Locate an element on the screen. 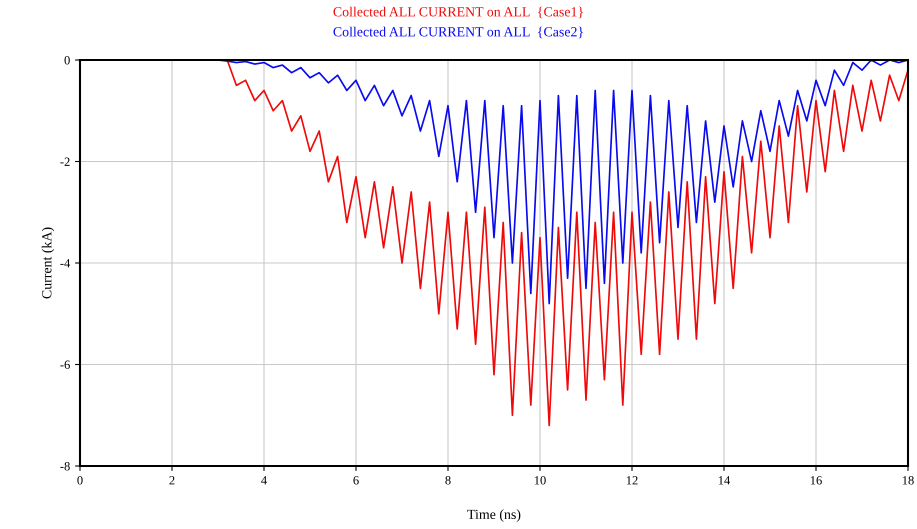 The height and width of the screenshot is (529, 917). x-tick-label: 12 is located at coordinates (632, 480).